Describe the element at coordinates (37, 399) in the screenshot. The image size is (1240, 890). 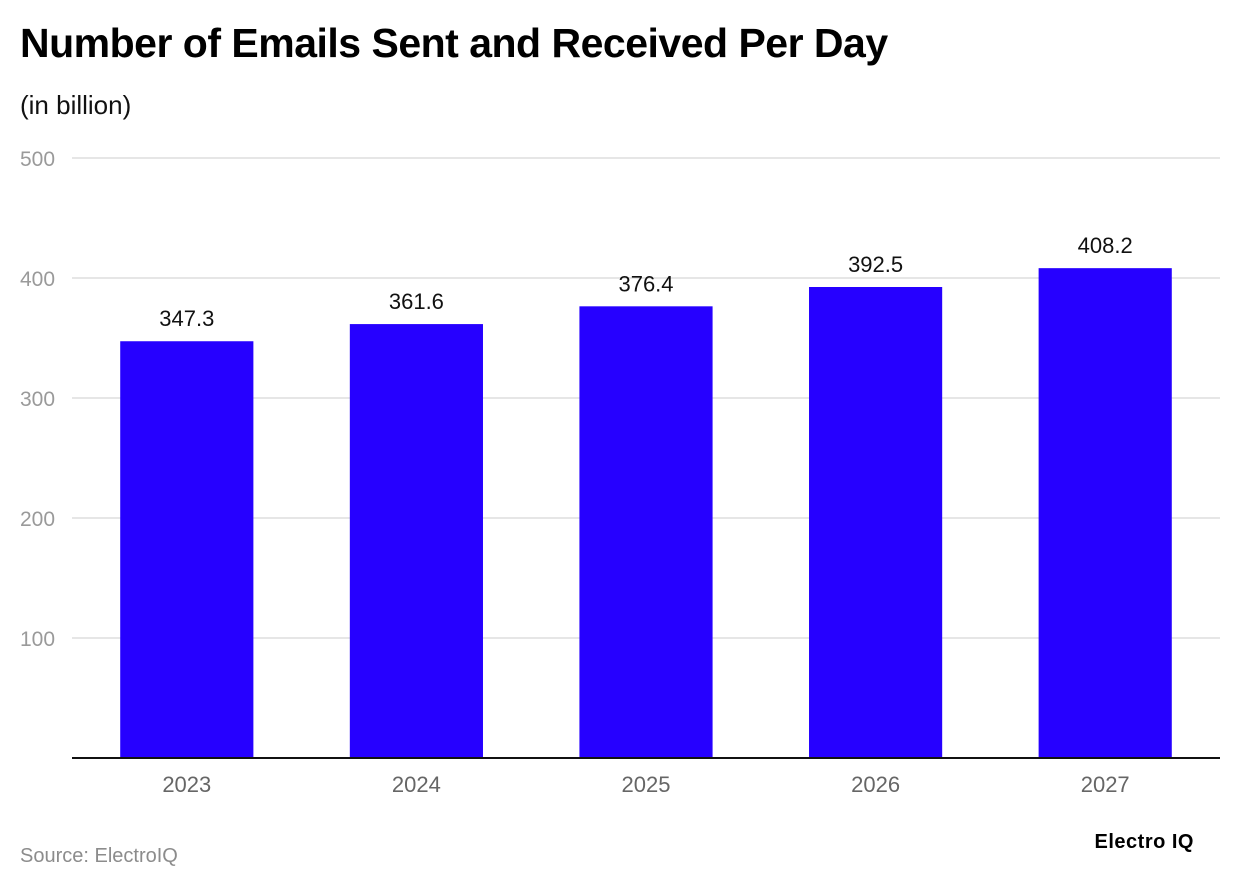
I see `y-tick-label: 300` at that location.